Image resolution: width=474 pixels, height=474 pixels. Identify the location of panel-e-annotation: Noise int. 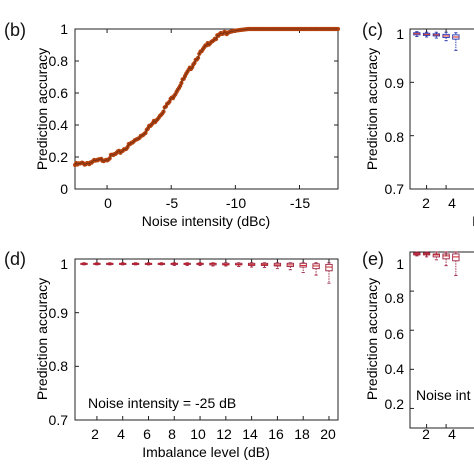
(443, 395).